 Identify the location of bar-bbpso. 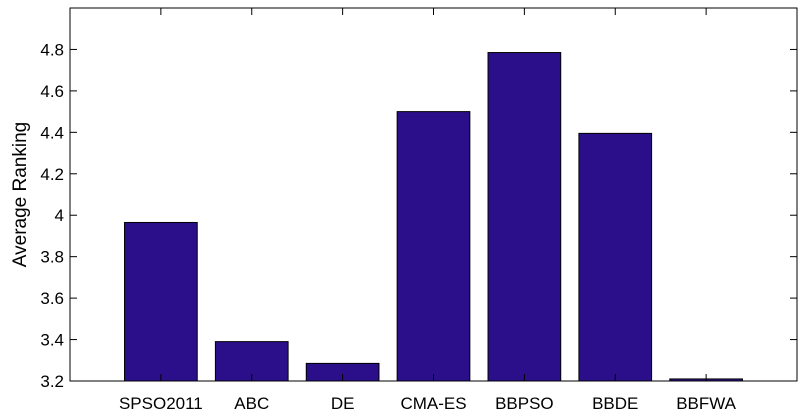
(524, 217).